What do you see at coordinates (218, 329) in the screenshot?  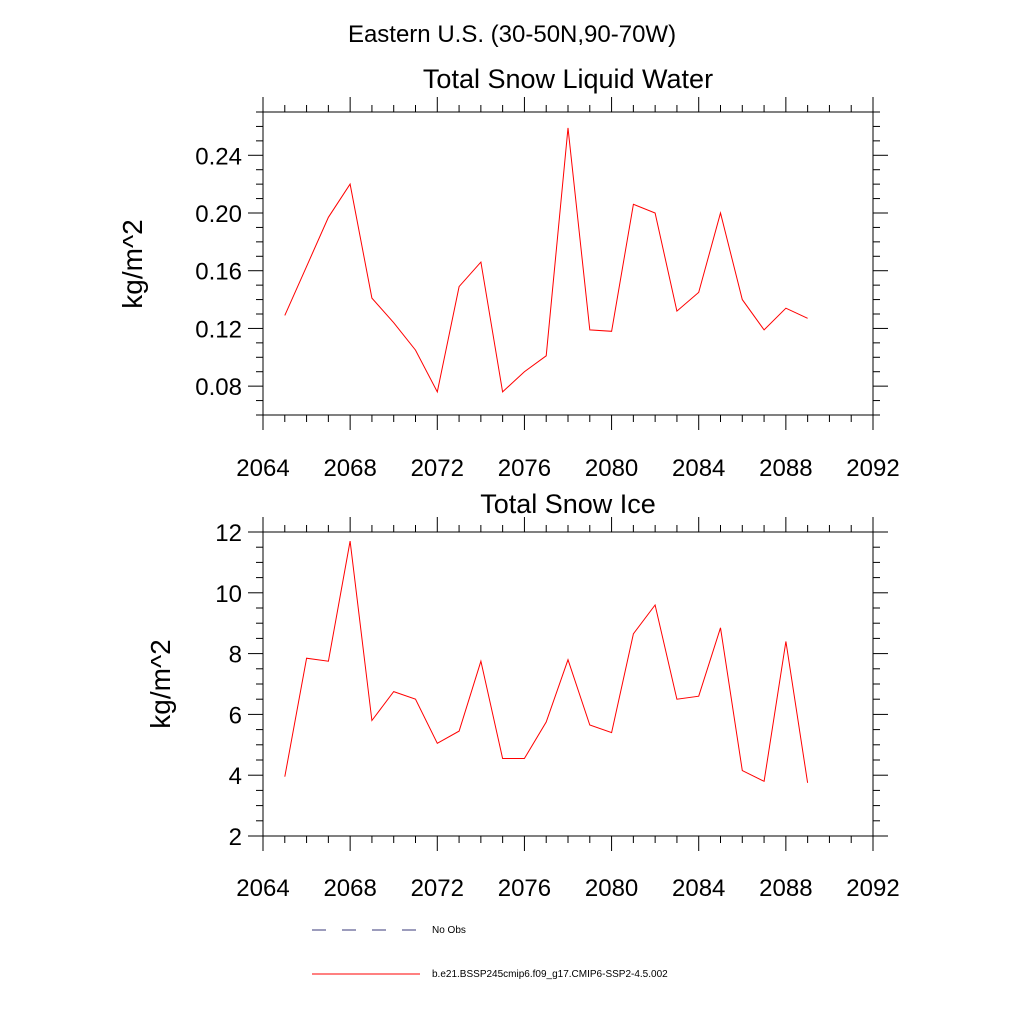 I see `y-tick-label: 0.12` at bounding box center [218, 329].